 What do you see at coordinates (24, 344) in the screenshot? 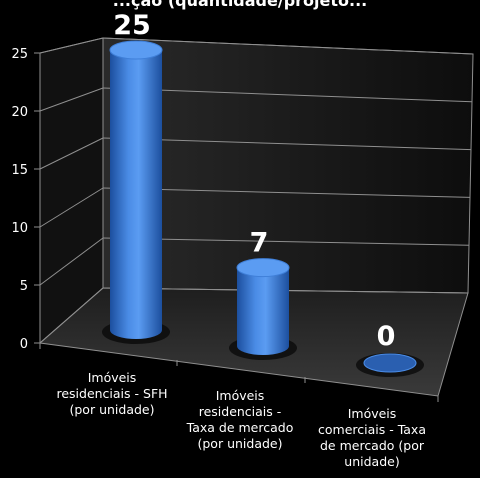
I see `y-tick-label: 0` at bounding box center [24, 344].